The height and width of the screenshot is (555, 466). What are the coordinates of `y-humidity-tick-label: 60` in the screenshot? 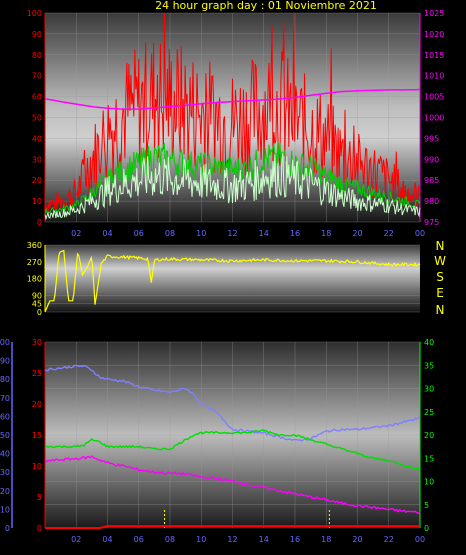 It's located at (5, 416).